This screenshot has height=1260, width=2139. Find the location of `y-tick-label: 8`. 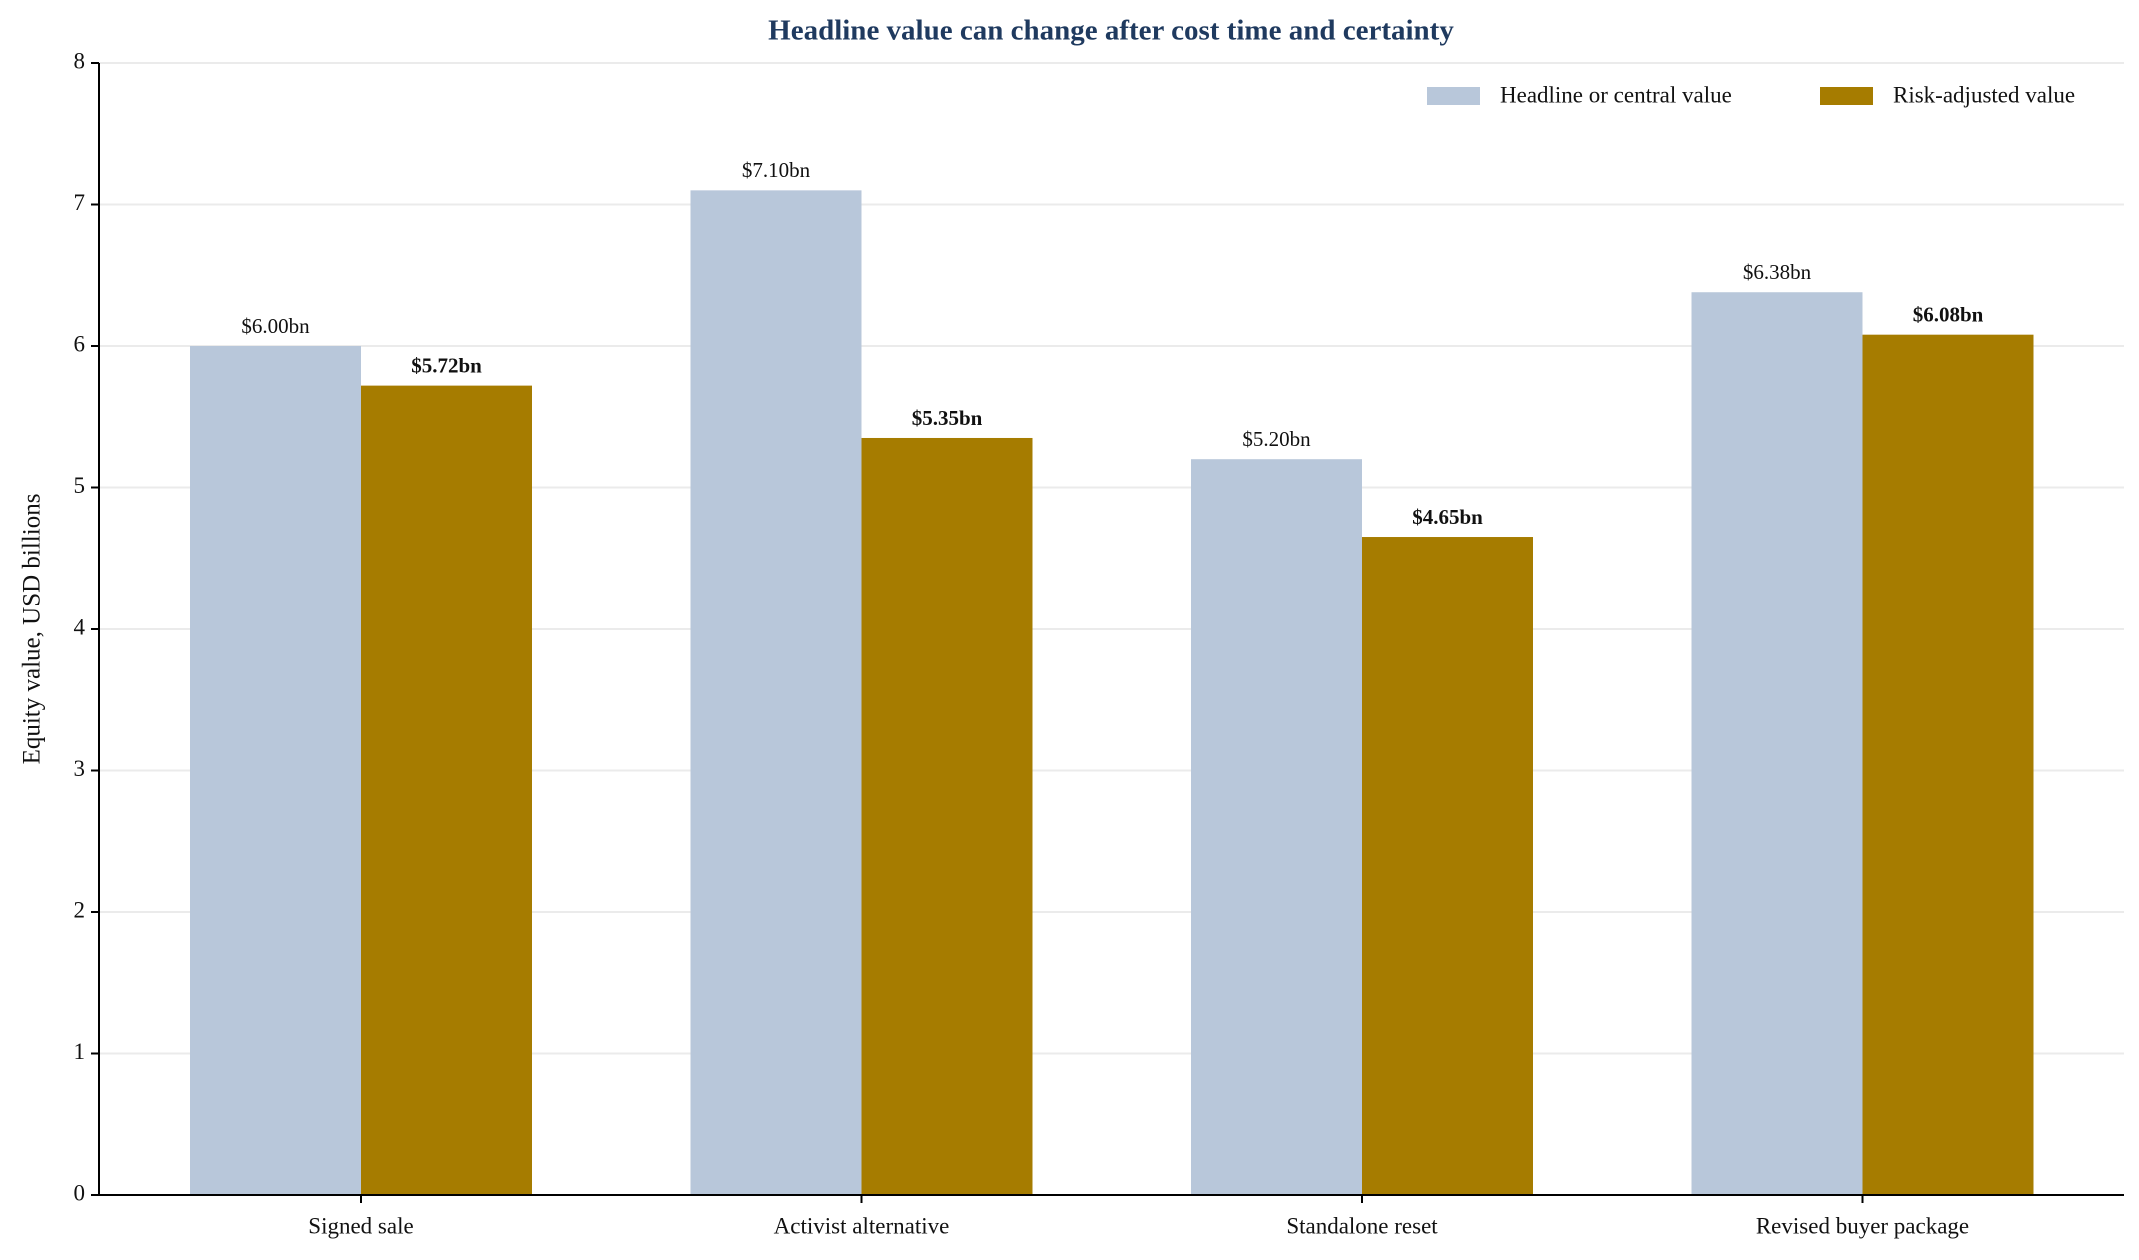

y-tick-label: 8 is located at coordinates (80, 60).